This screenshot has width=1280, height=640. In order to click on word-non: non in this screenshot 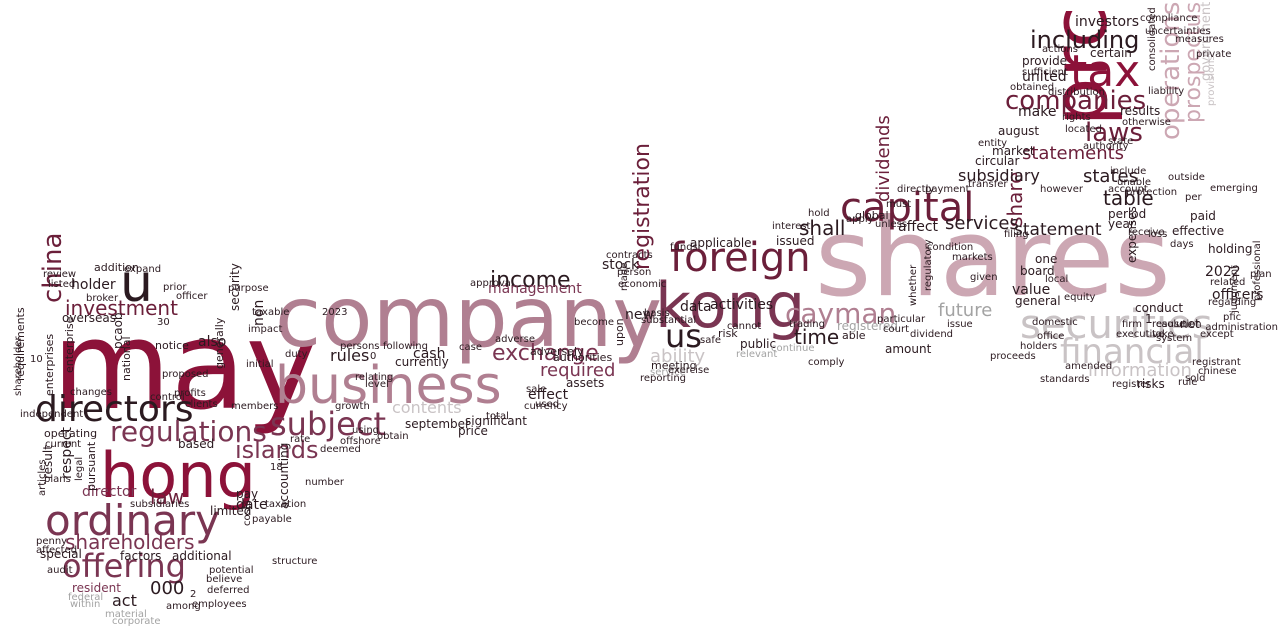, I will do `click(259, 313)`.